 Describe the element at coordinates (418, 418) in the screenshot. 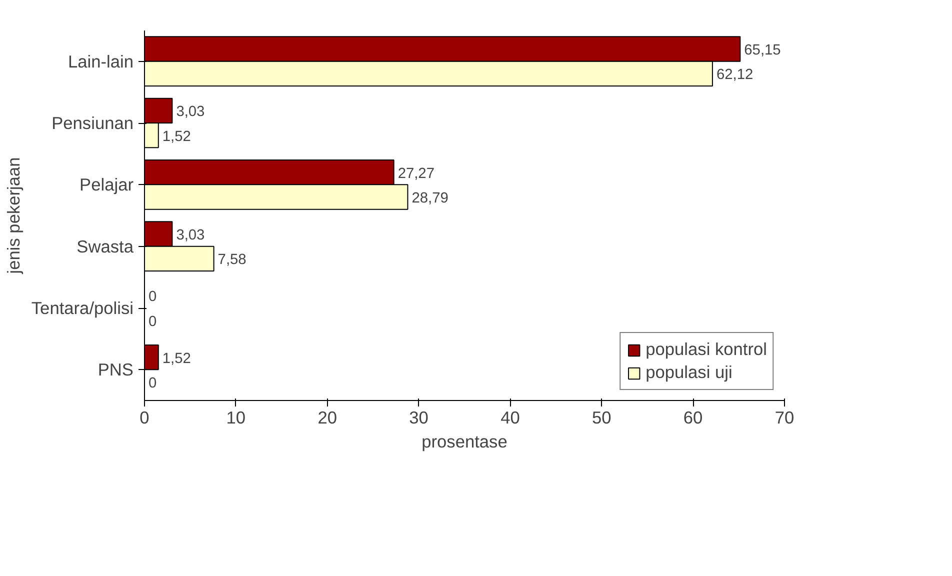

I see `x-tick-label: 30` at that location.